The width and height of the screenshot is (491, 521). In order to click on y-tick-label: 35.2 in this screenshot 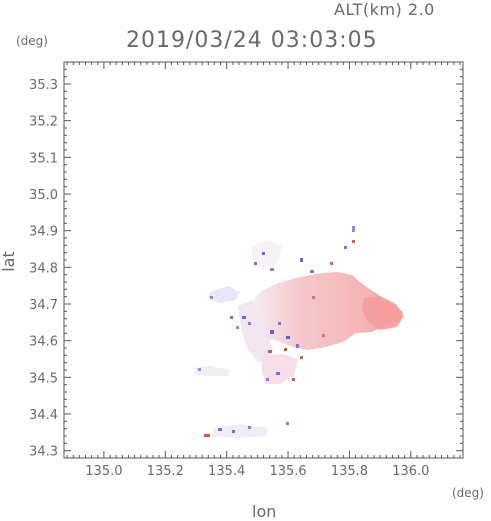, I will do `click(43, 122)`.